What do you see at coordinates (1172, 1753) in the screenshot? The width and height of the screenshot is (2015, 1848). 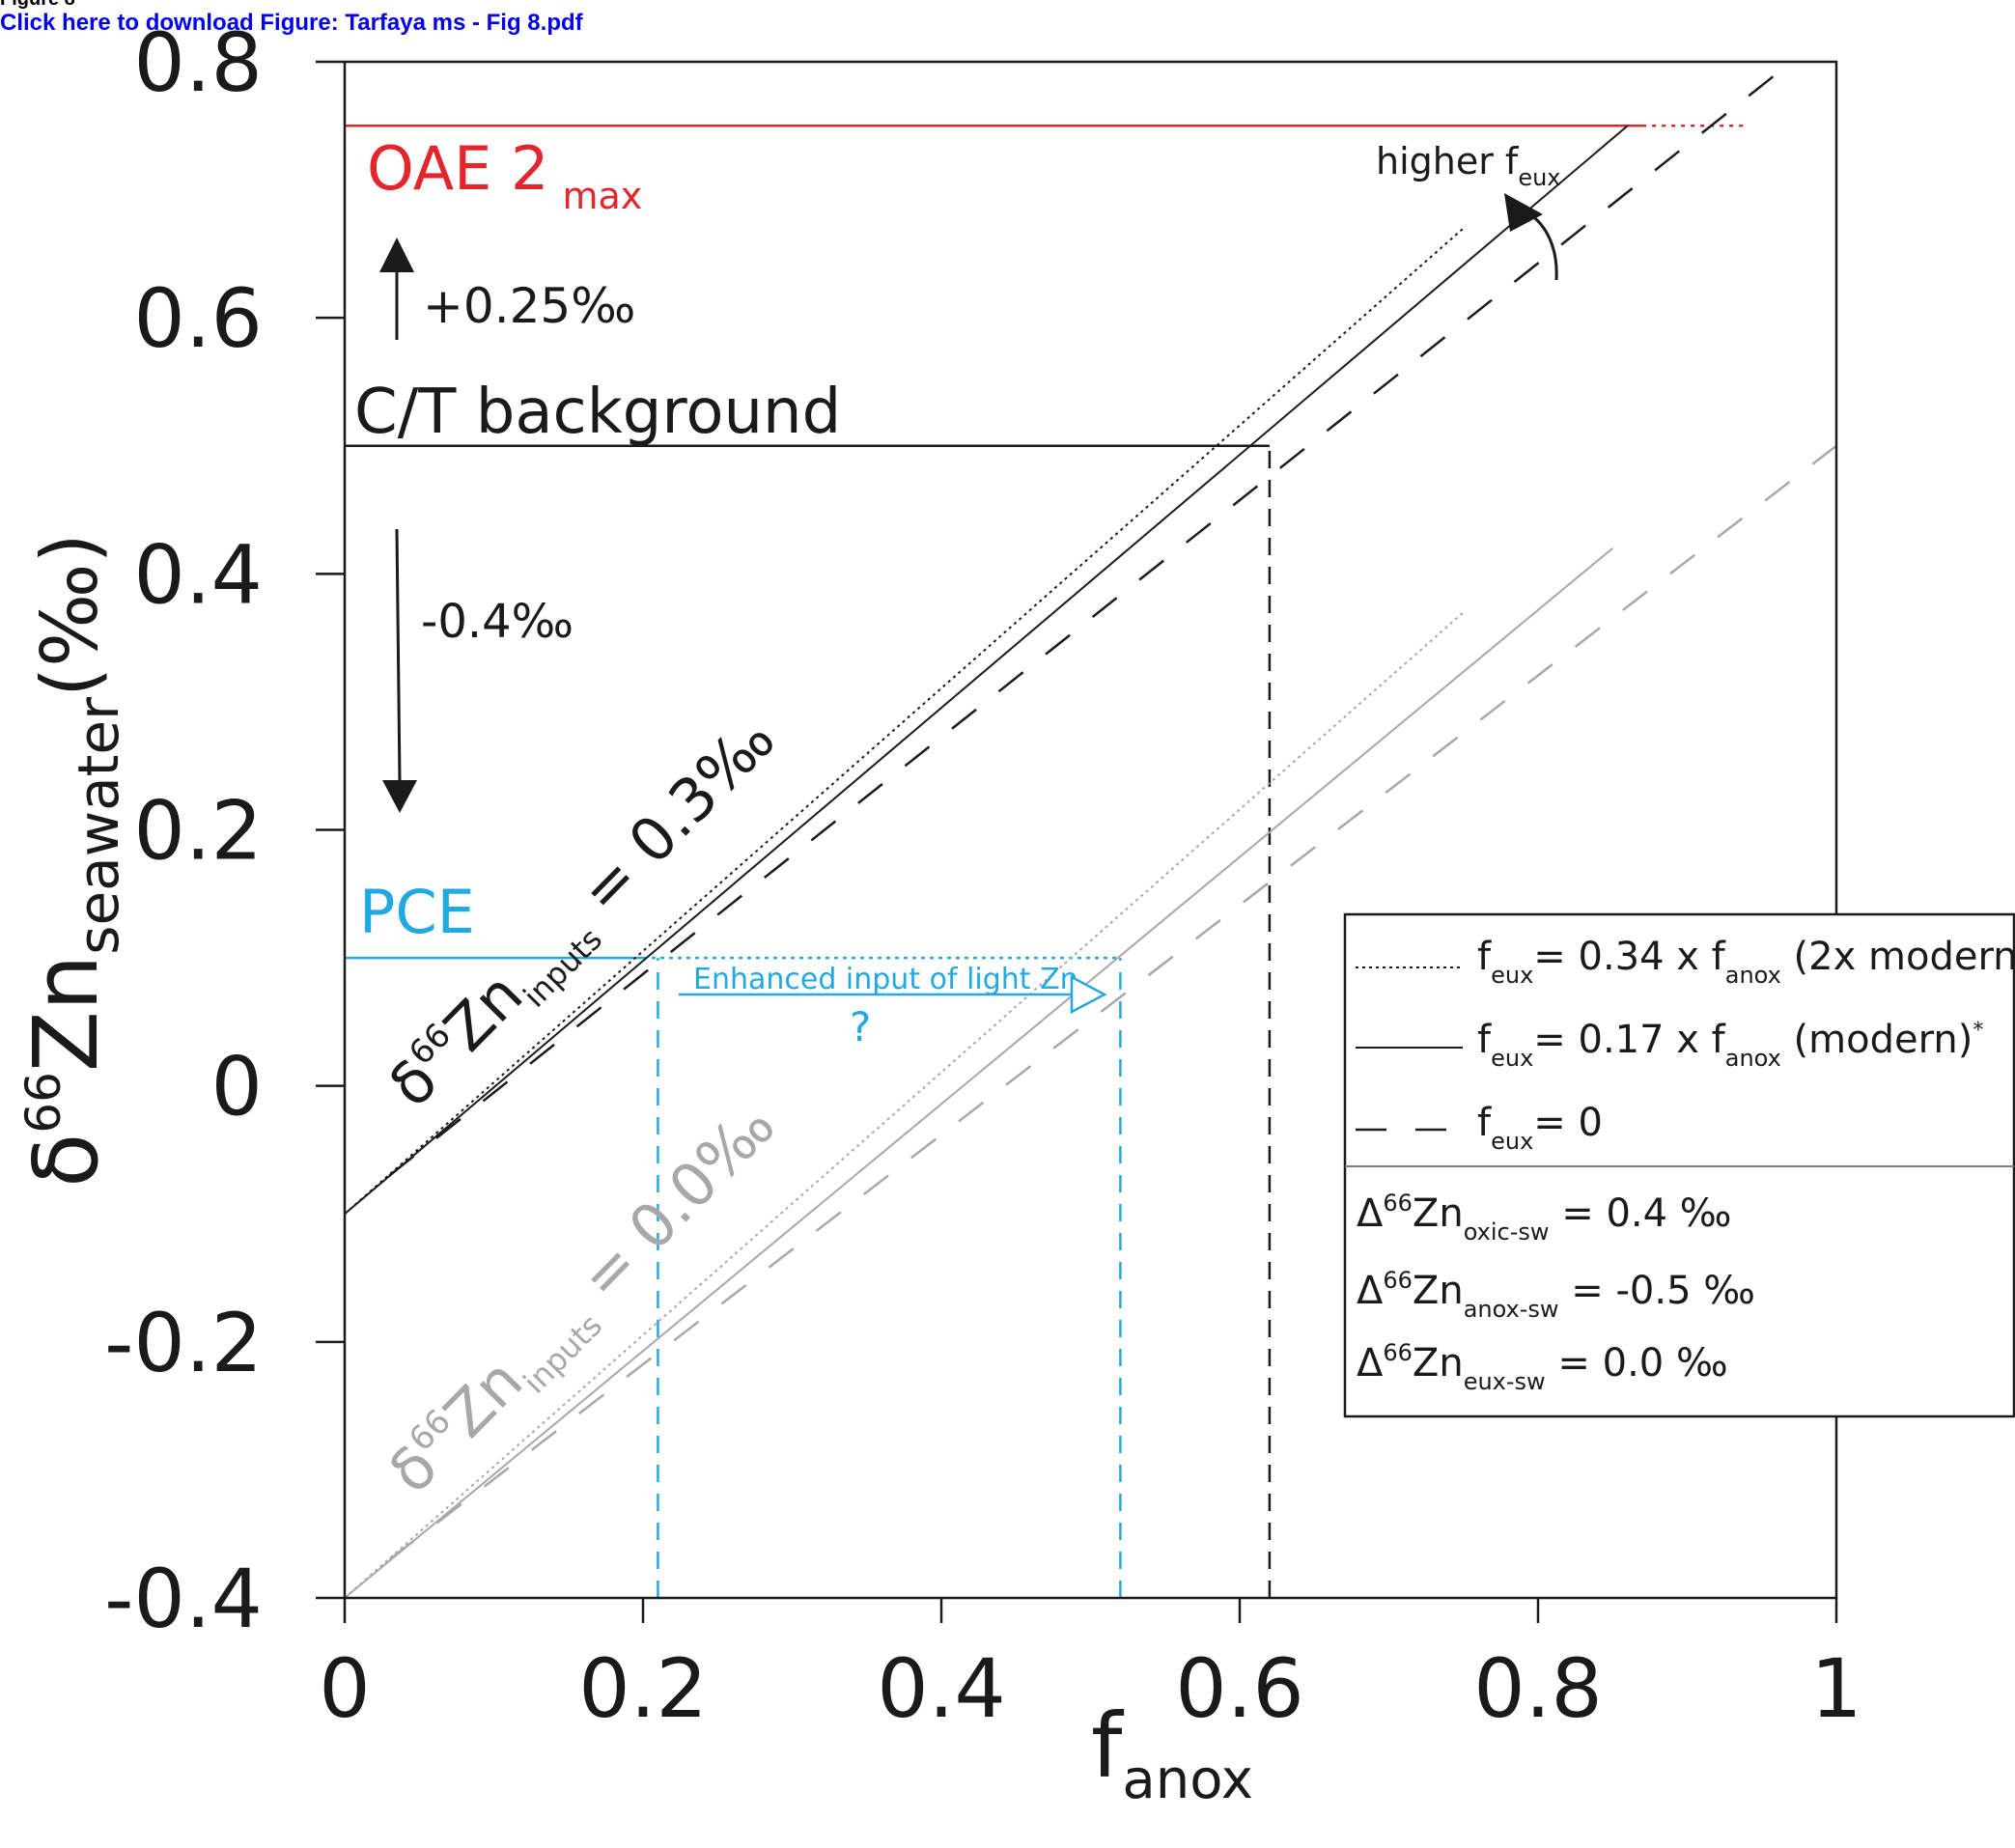 I see `x-axis-label: fanox` at bounding box center [1172, 1753].